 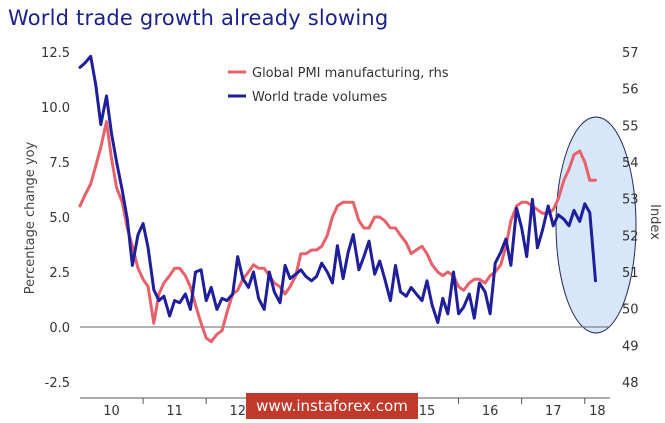 I want to click on x-tick-label: 11, so click(x=174, y=411).